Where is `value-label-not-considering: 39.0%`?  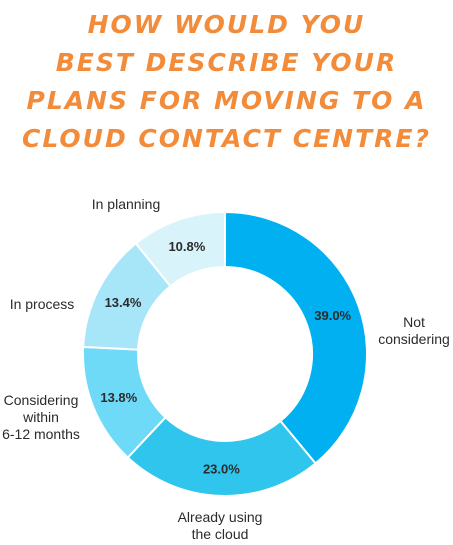
value-label-not-considering: 39.0% is located at coordinates (332, 315).